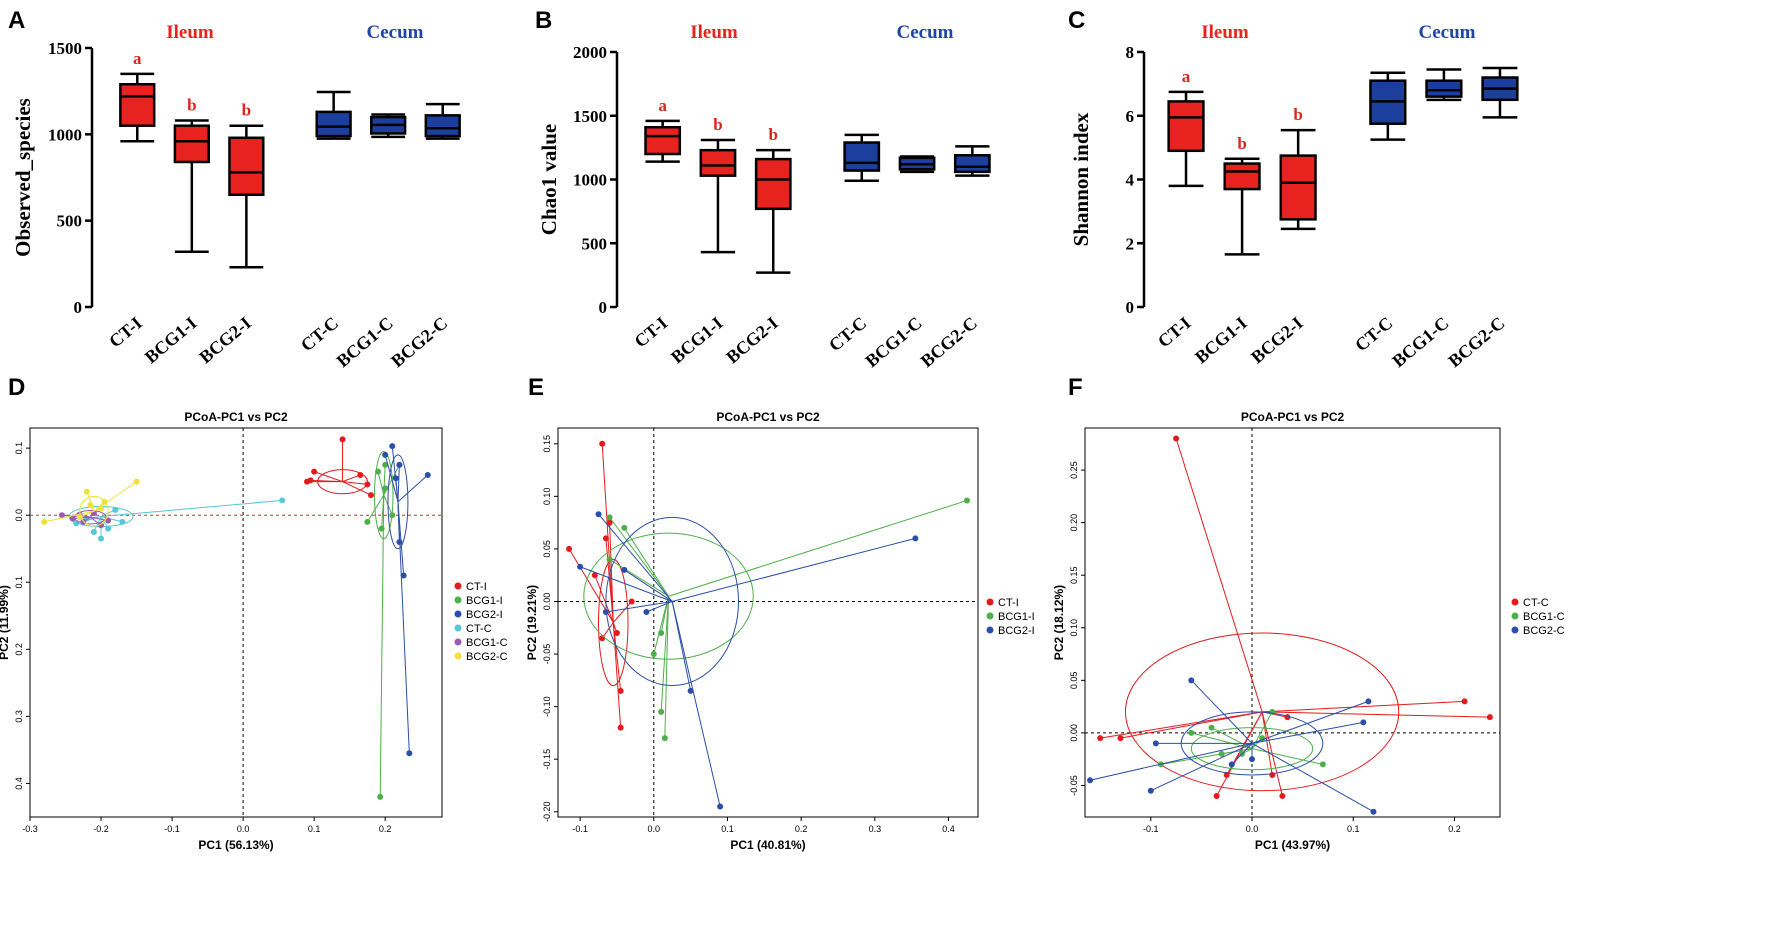 The image size is (1772, 943). Describe the element at coordinates (319, 334) in the screenshot. I see `category-label: CT-C` at that location.